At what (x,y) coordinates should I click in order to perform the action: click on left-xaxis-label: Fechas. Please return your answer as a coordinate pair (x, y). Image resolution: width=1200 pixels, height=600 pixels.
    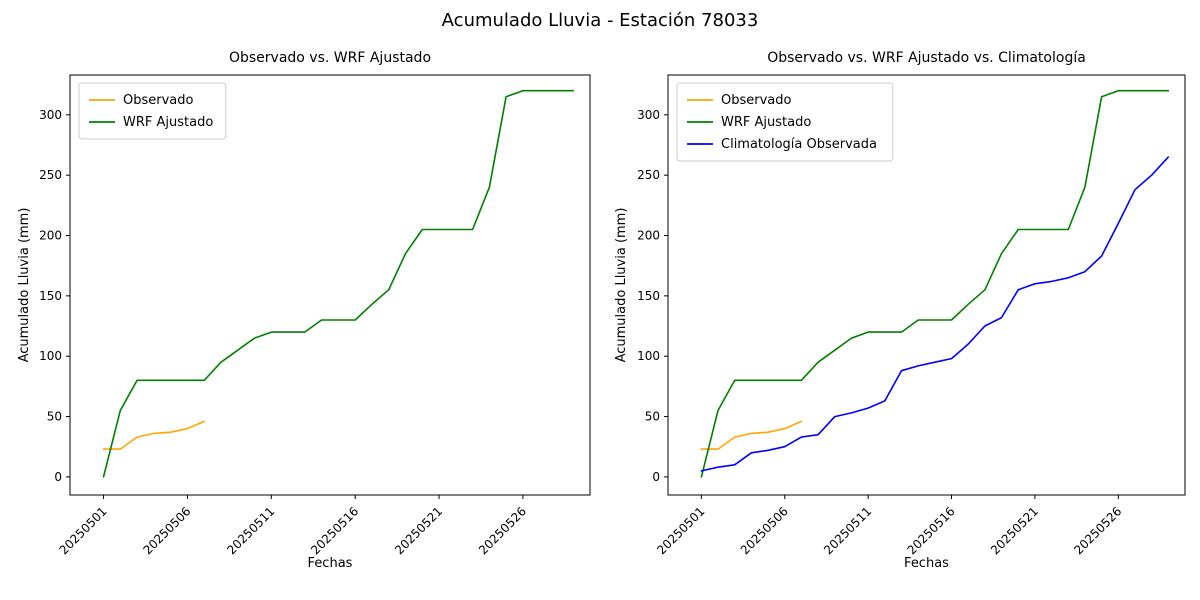
    Looking at the image, I should click on (330, 563).